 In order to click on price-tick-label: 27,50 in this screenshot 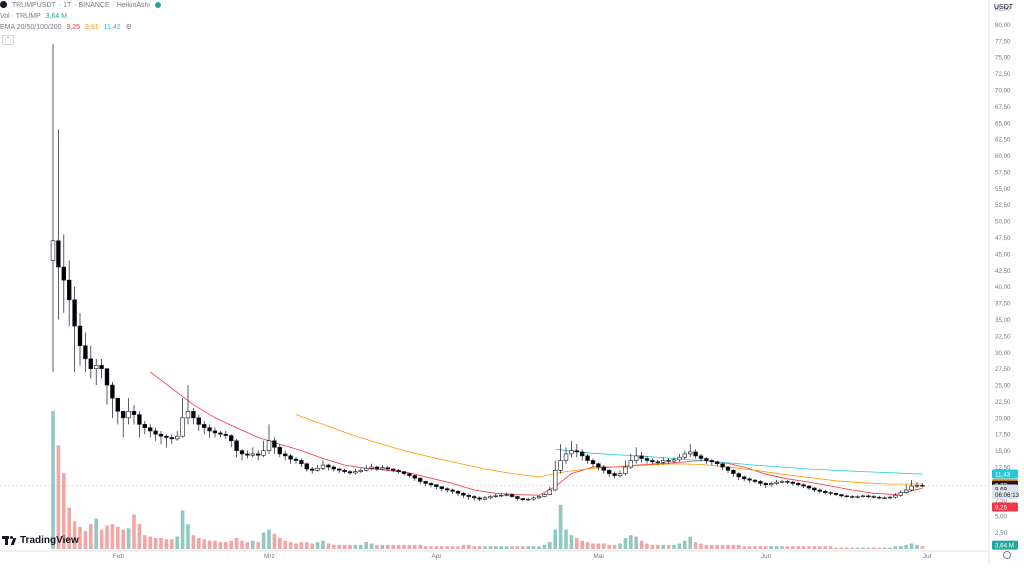, I will do `click(1003, 369)`.